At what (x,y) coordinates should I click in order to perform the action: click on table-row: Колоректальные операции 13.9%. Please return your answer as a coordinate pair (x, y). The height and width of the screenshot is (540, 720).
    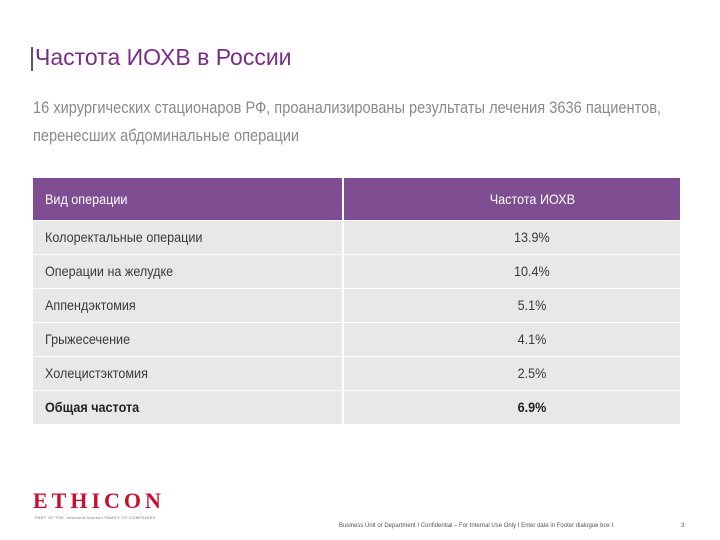
    Looking at the image, I should click on (356, 236).